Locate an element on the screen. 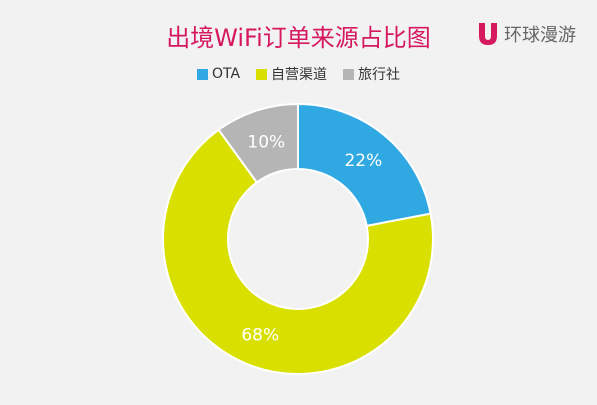 This screenshot has width=597, height=405. slice-label-travel-agency: 10% is located at coordinates (266, 143).